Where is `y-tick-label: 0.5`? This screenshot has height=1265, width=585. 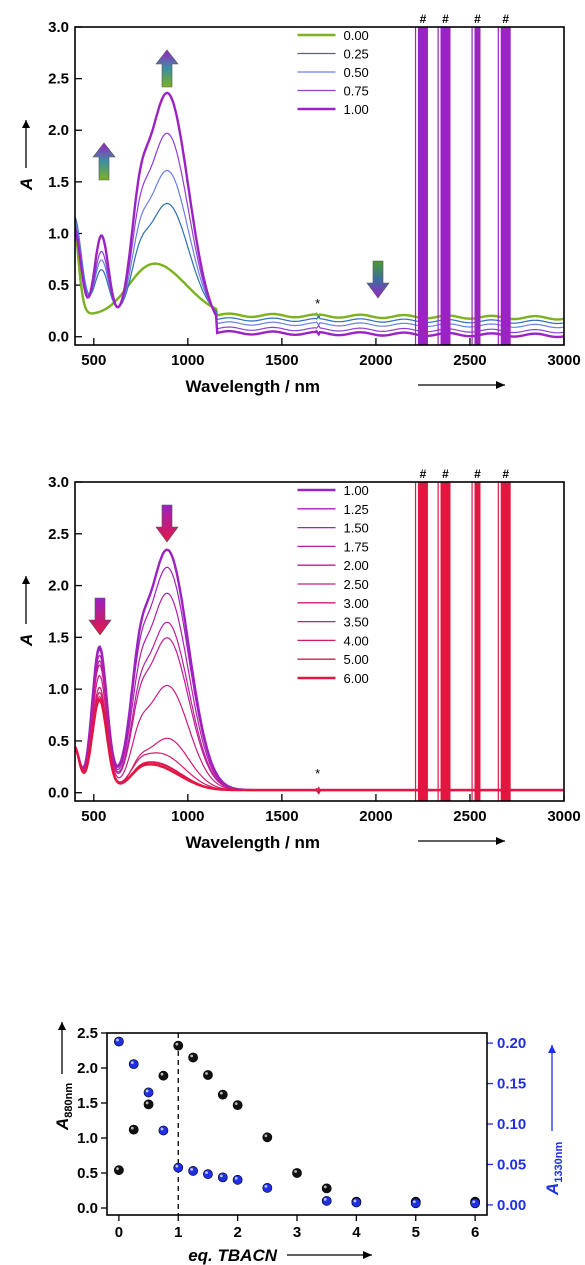
y-tick-label: 0.5 is located at coordinates (58, 285).